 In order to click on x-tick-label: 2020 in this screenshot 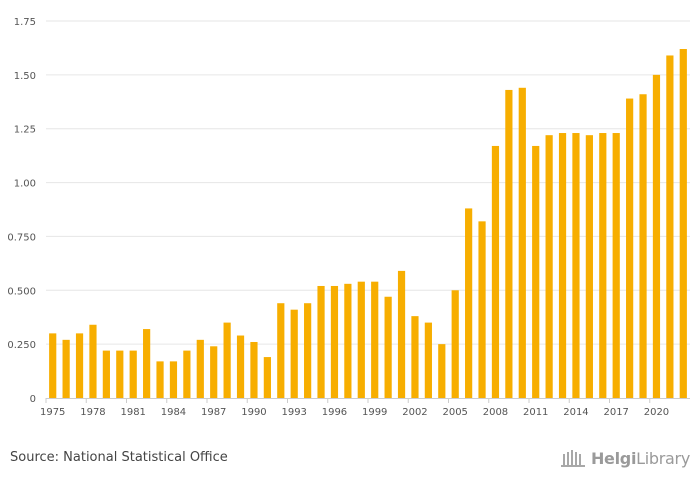, I will do `click(656, 412)`.